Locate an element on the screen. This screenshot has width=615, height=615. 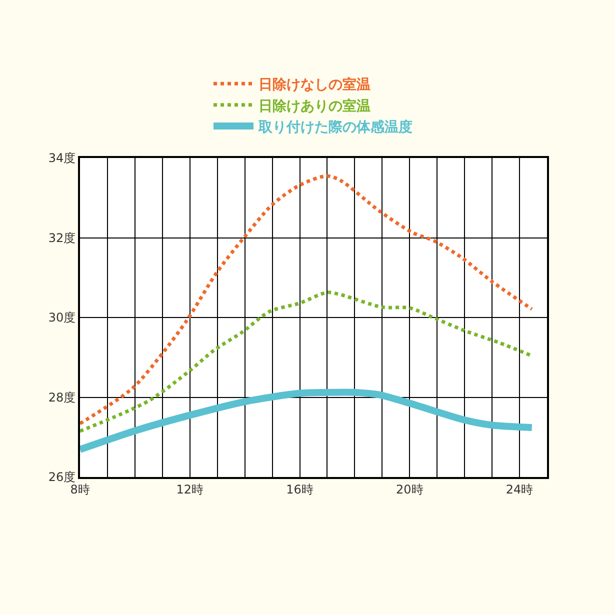
legend-label: 日除けありの室温 is located at coordinates (314, 105).